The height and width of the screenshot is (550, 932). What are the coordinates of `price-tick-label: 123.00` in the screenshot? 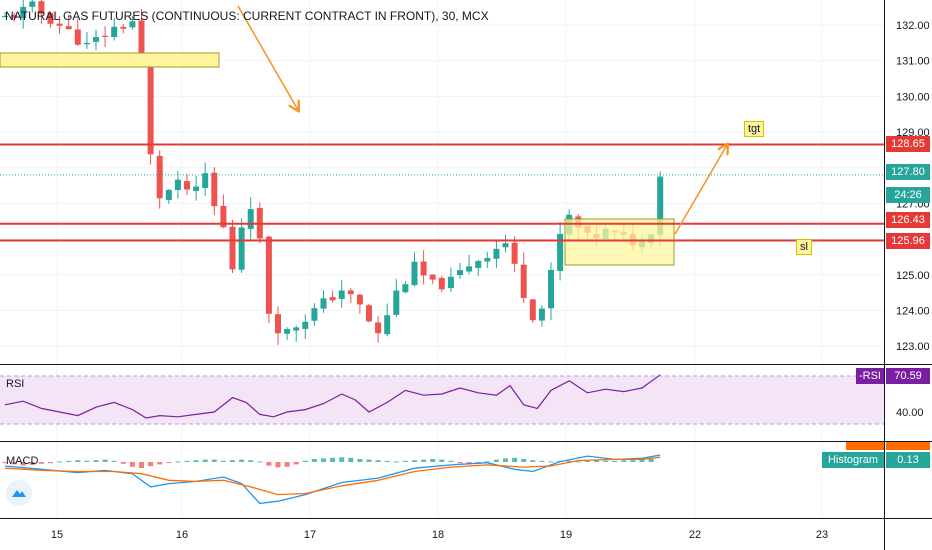 It's located at (913, 347).